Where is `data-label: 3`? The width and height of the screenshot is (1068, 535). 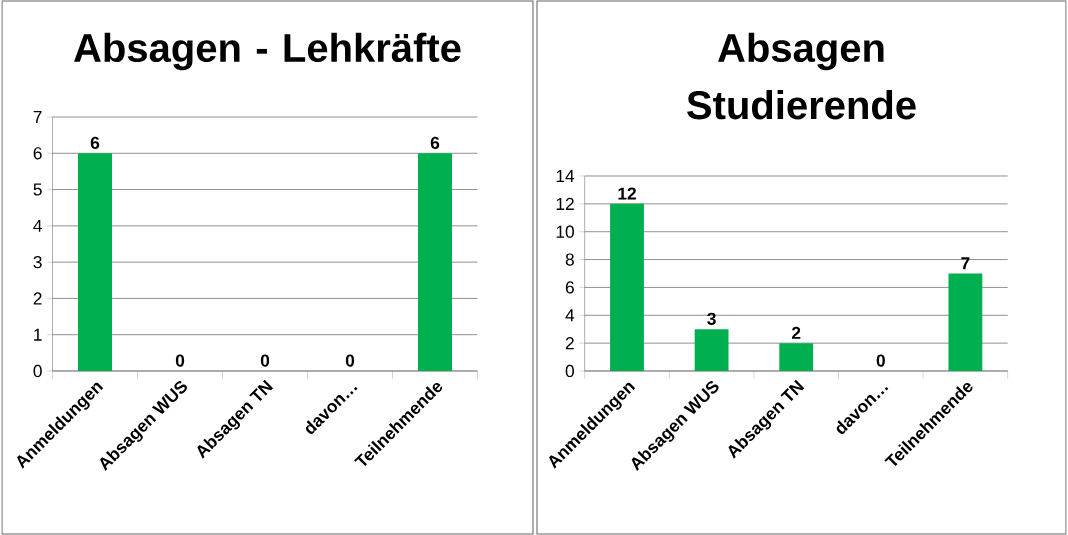 data-label: 3 is located at coordinates (711, 318).